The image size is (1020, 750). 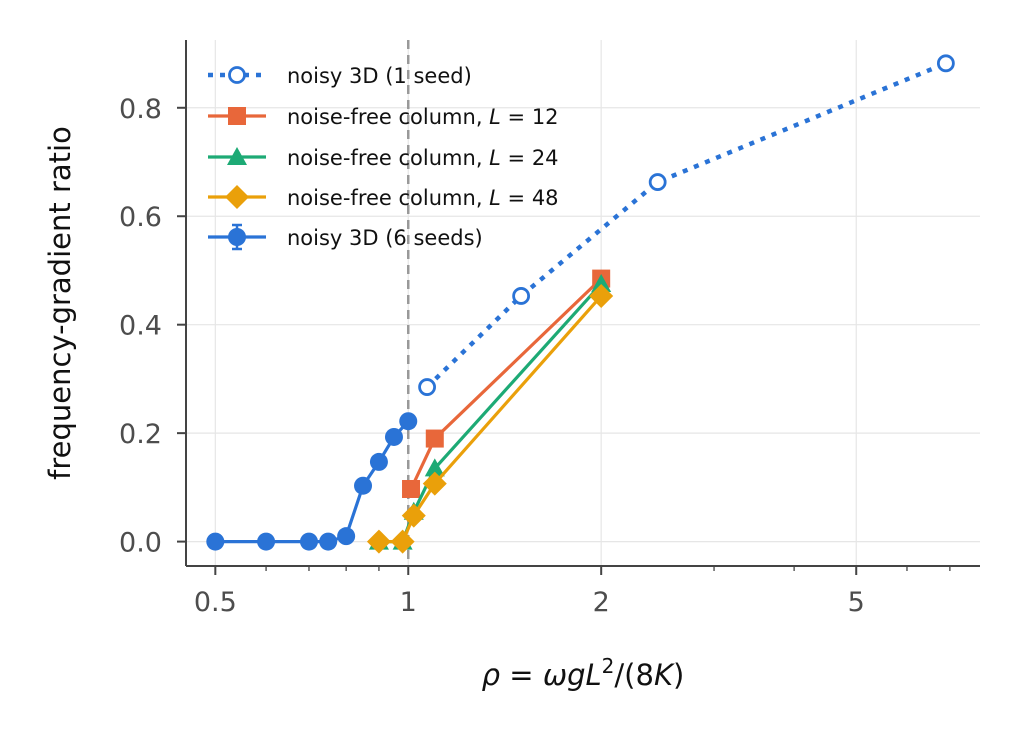 I want to click on legend-label: noise-free column, L = 48, so click(x=423, y=198).